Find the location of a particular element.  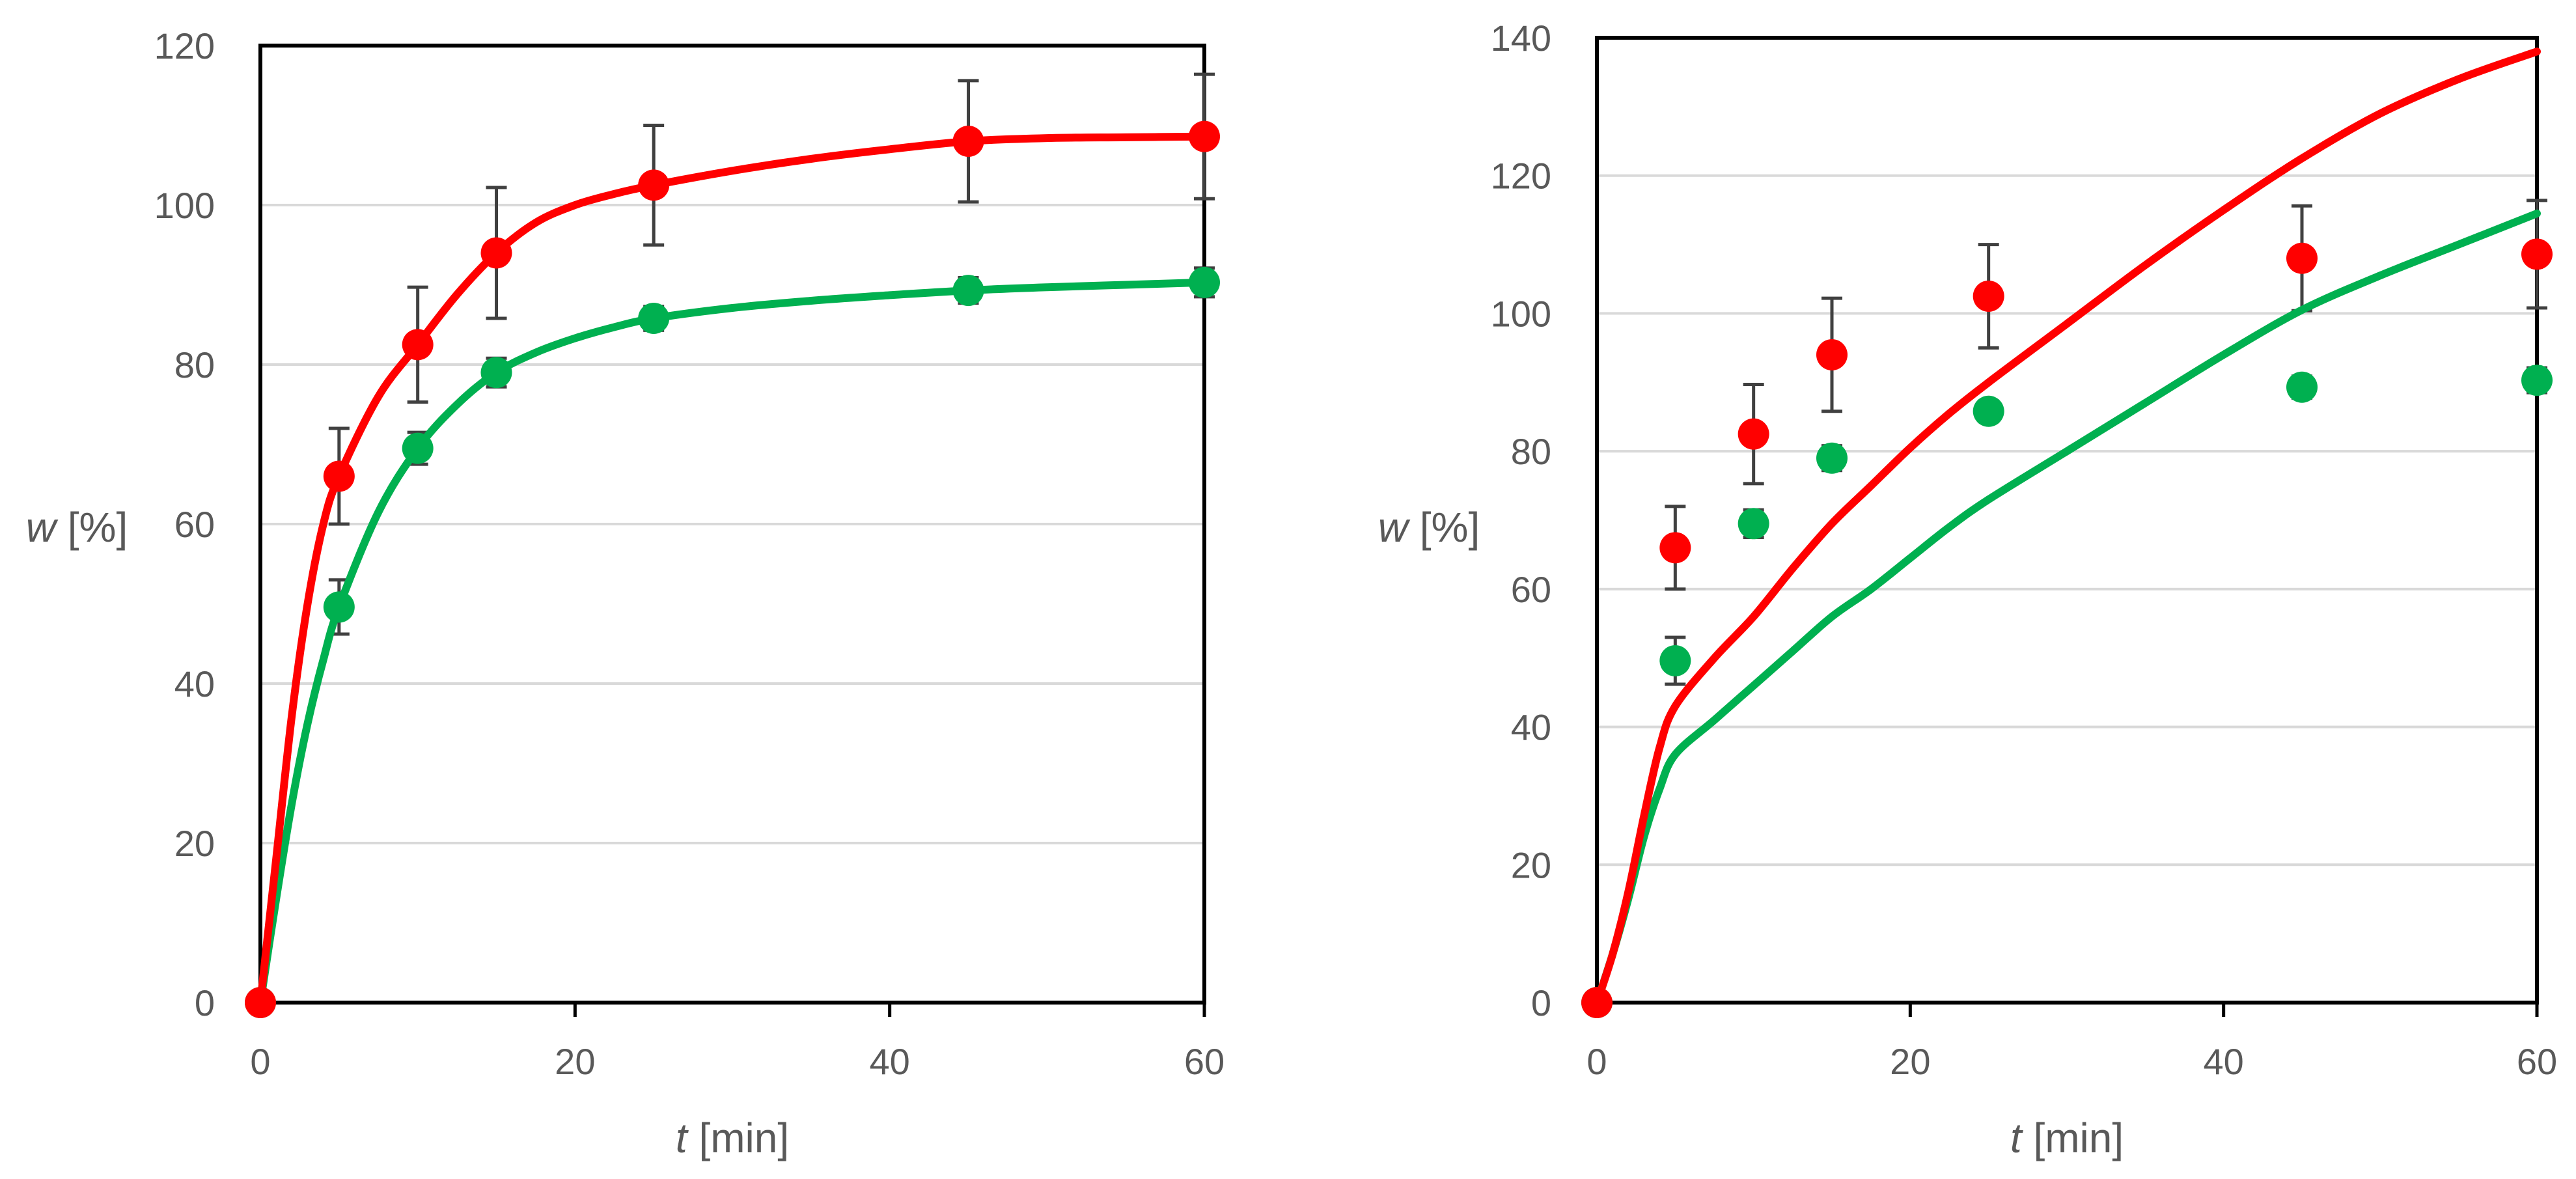

y-tick-label-140: 140 is located at coordinates (1521, 38).